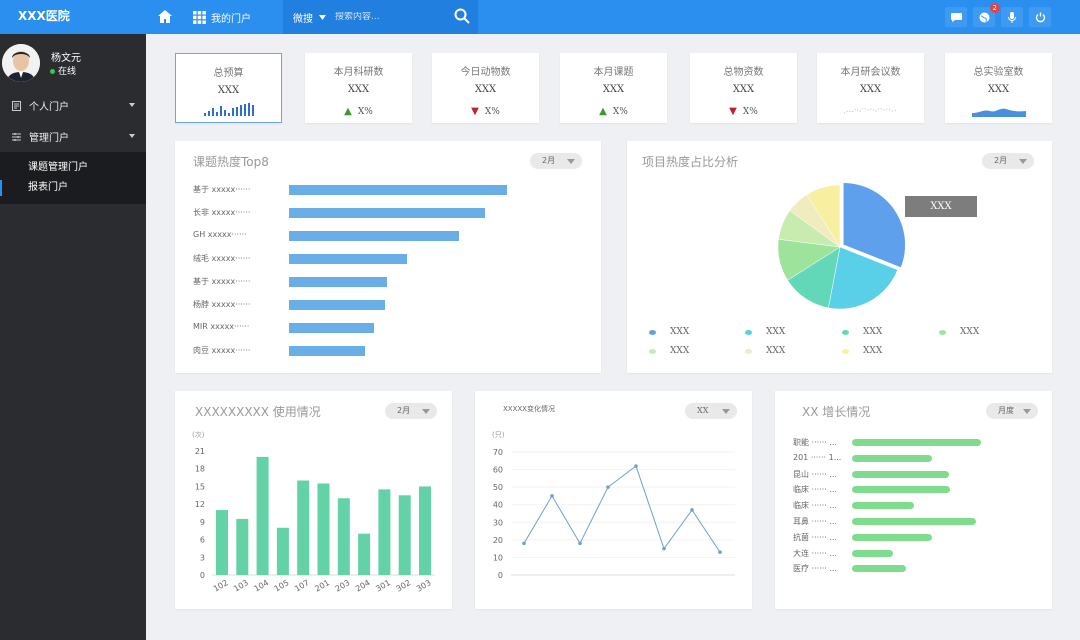  What do you see at coordinates (228, 88) in the screenshot?
I see `stat-card-budget: 总预算 XXX` at bounding box center [228, 88].